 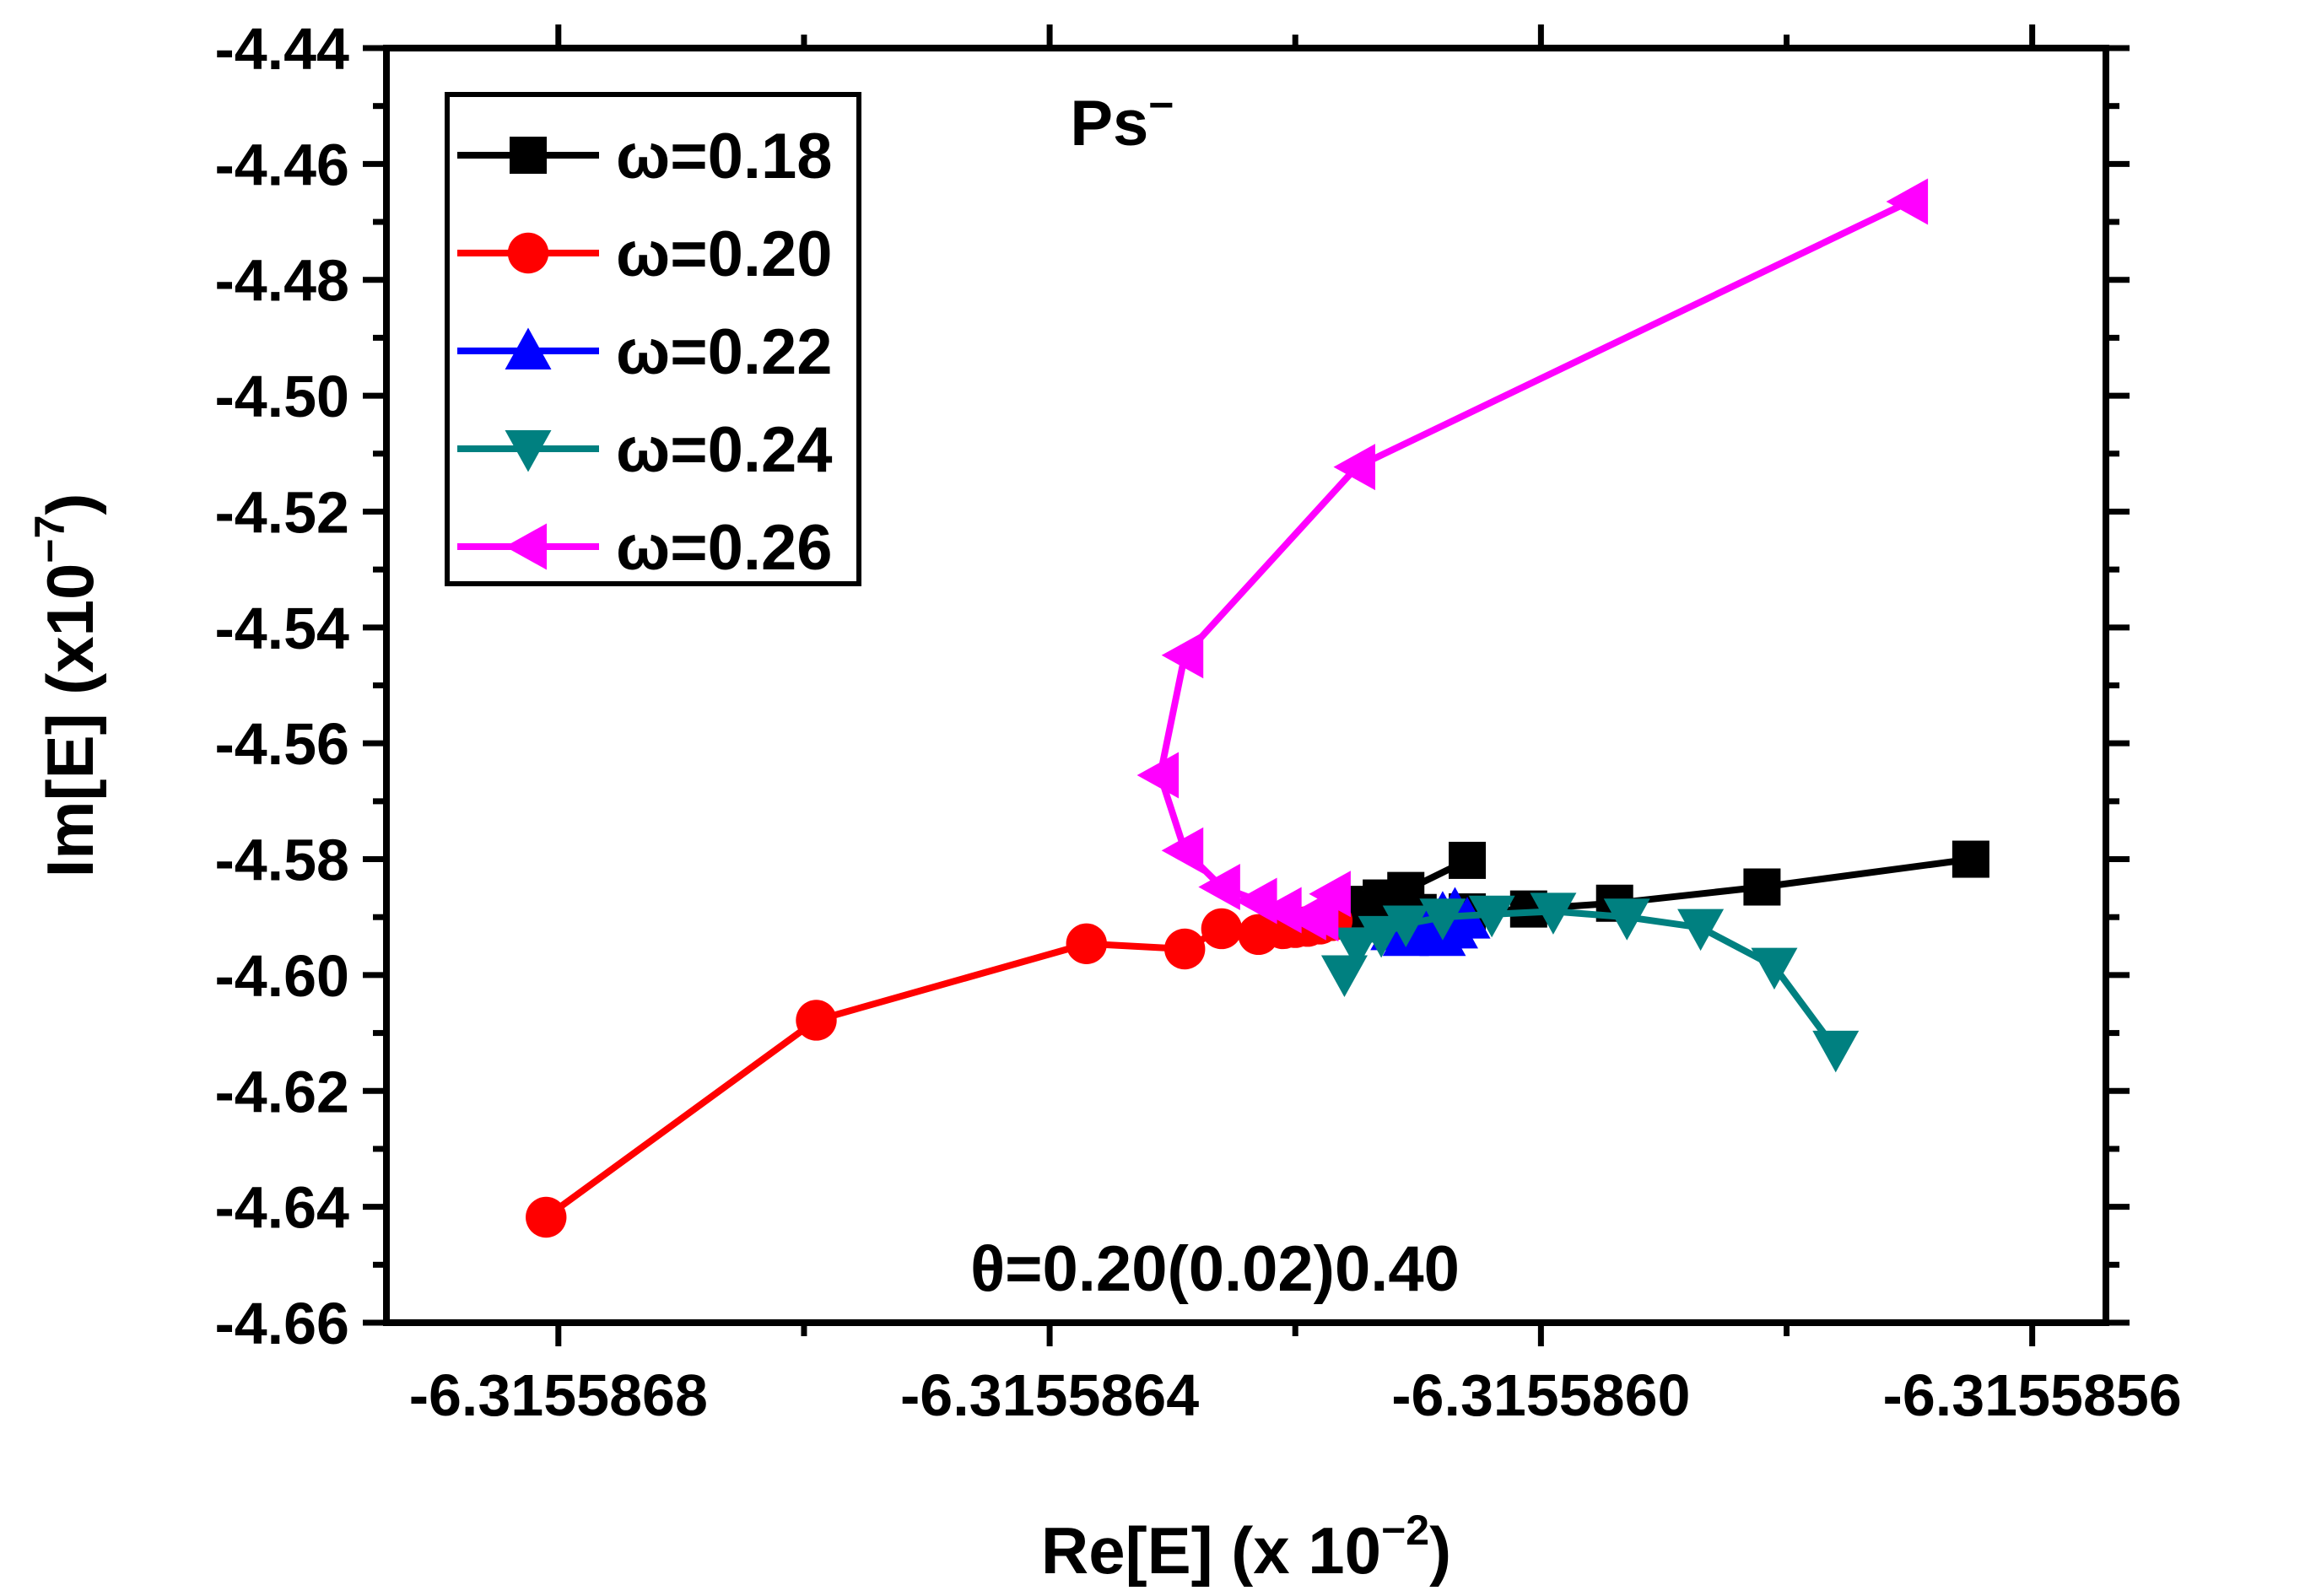 What do you see at coordinates (281, 49) in the screenshot?
I see `y-tick-label: -4.44` at bounding box center [281, 49].